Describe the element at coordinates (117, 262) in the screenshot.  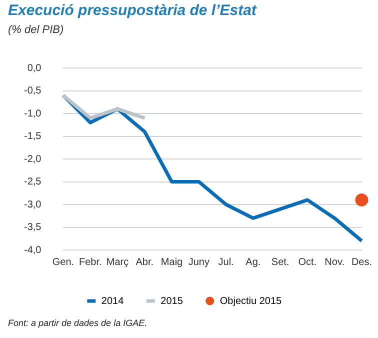
I see `x-tick-label: Març` at that location.